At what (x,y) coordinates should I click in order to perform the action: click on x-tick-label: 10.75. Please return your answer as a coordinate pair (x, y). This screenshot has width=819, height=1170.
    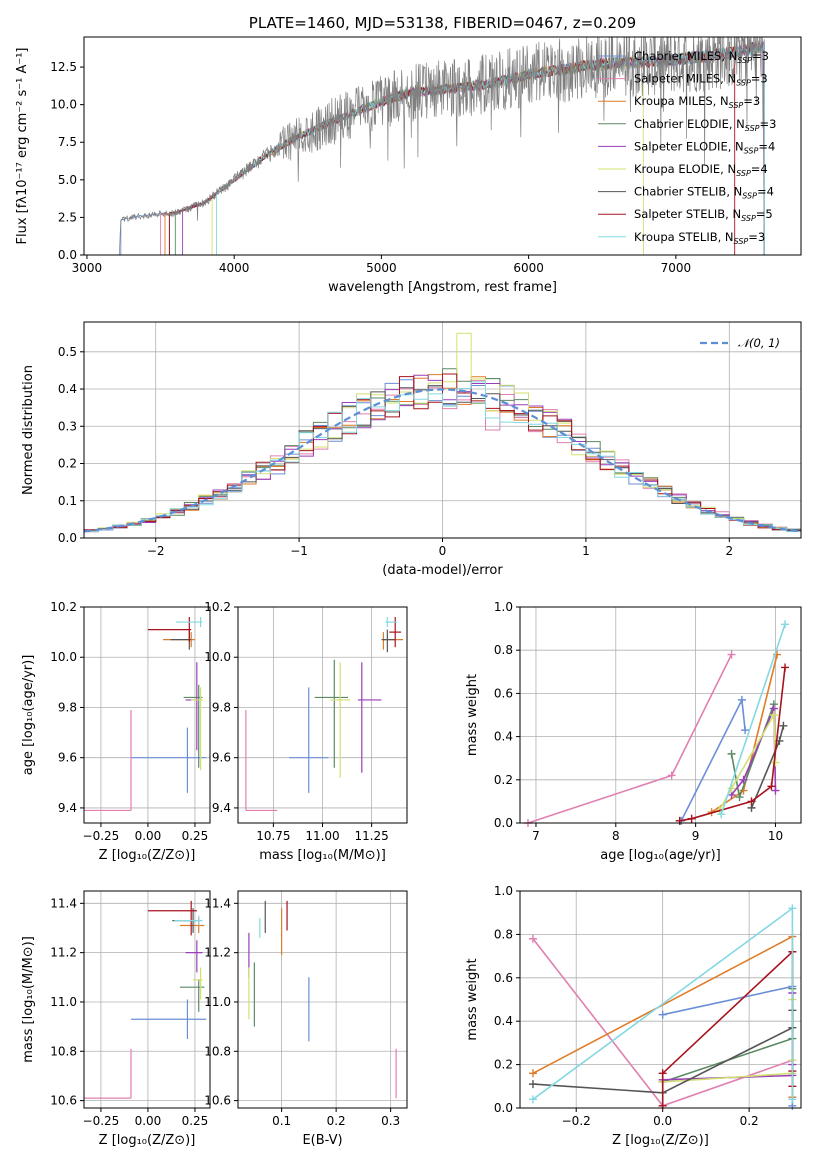
    Looking at the image, I should click on (273, 836).